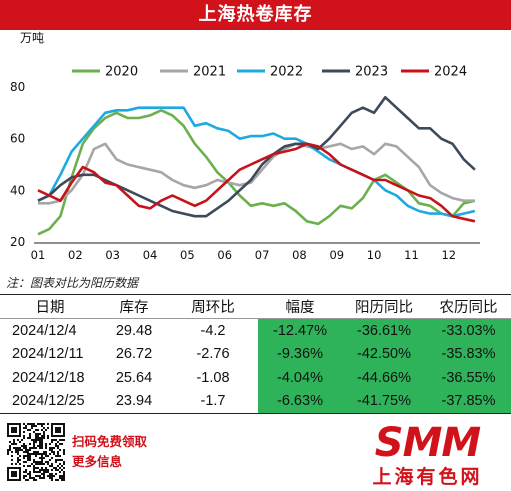 This screenshot has width=511, height=491. What do you see at coordinates (17, 242) in the screenshot?
I see `y-tick-label: 20` at bounding box center [17, 242].